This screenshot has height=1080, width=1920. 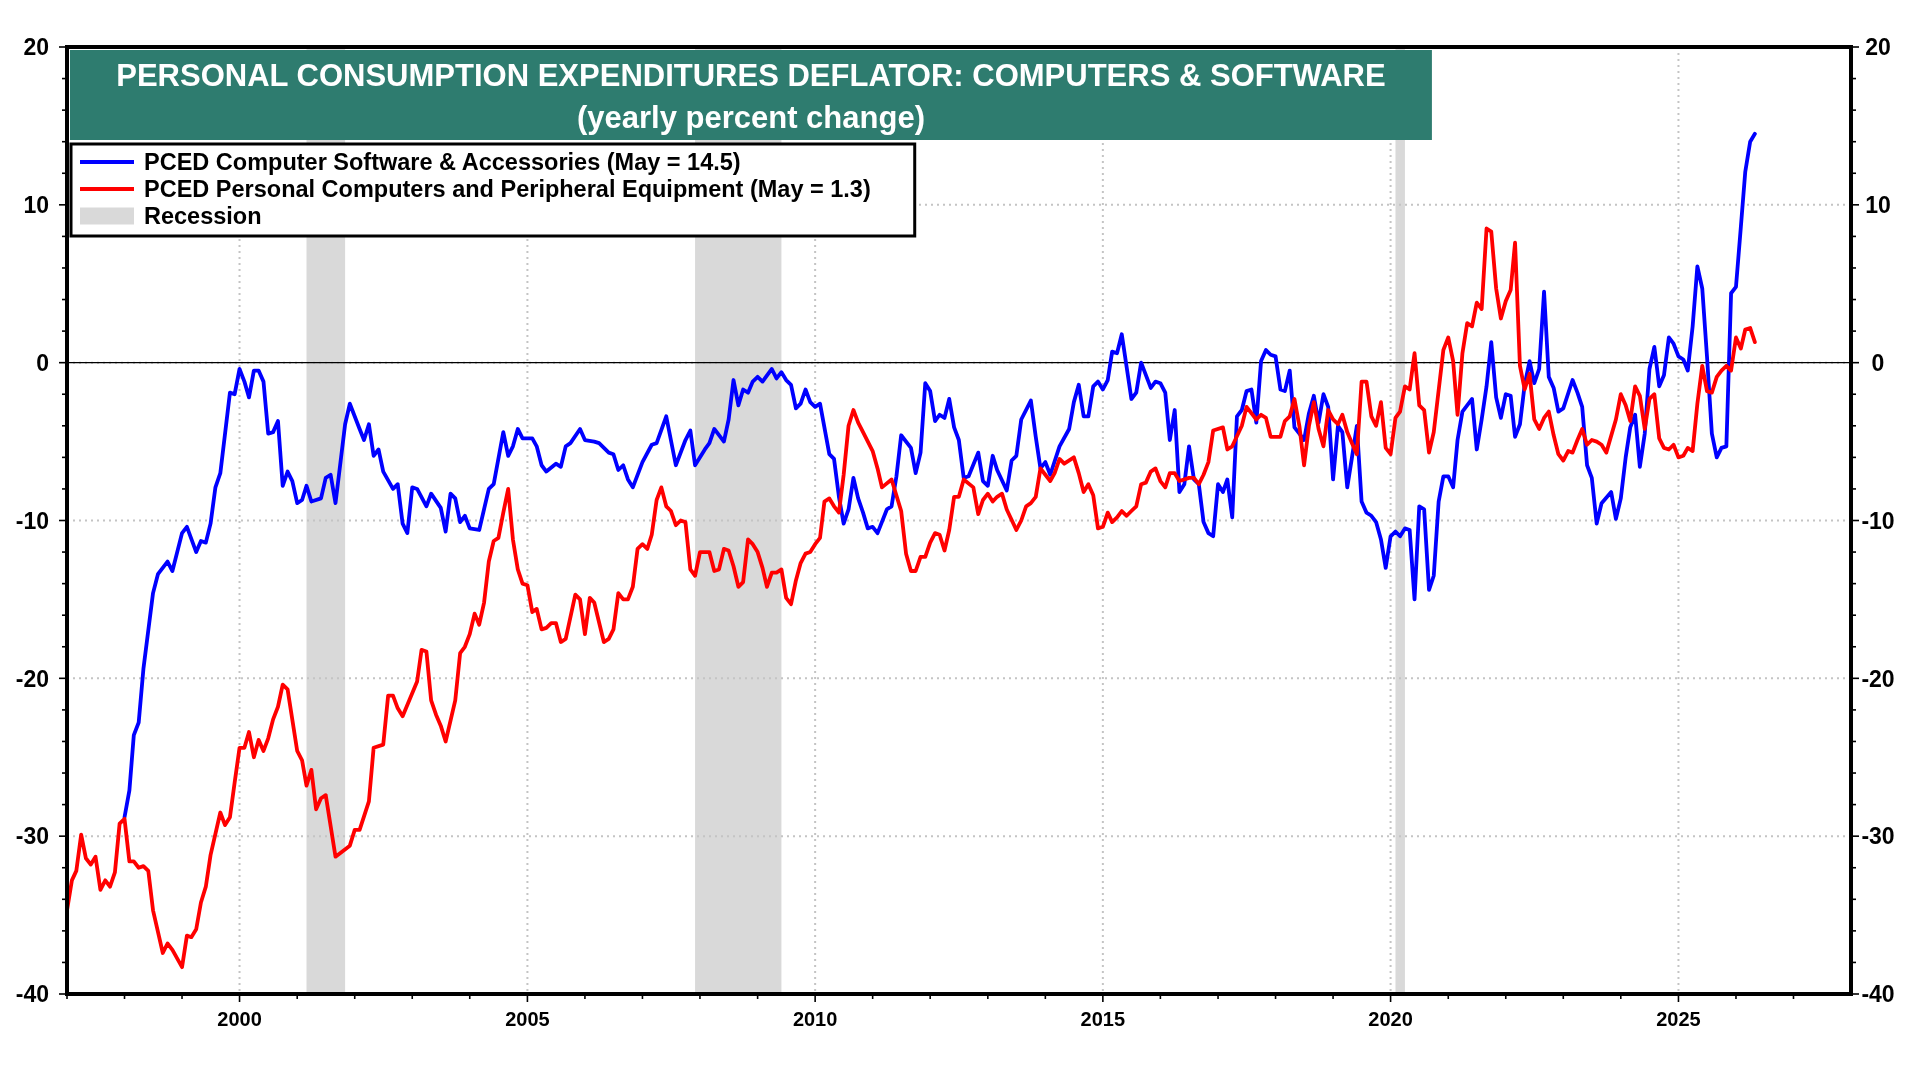 I want to click on y2-tick-label: -10, so click(x=1878, y=520).